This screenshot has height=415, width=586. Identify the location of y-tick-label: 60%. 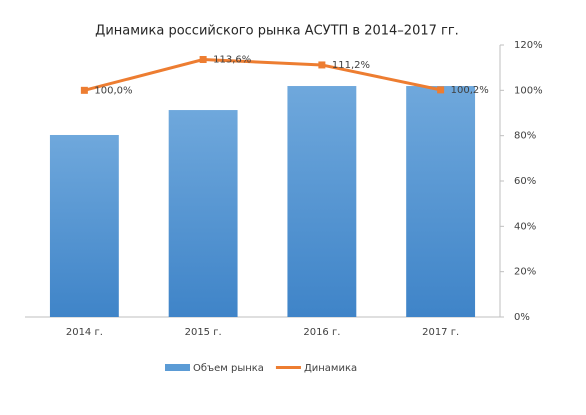
(525, 181).